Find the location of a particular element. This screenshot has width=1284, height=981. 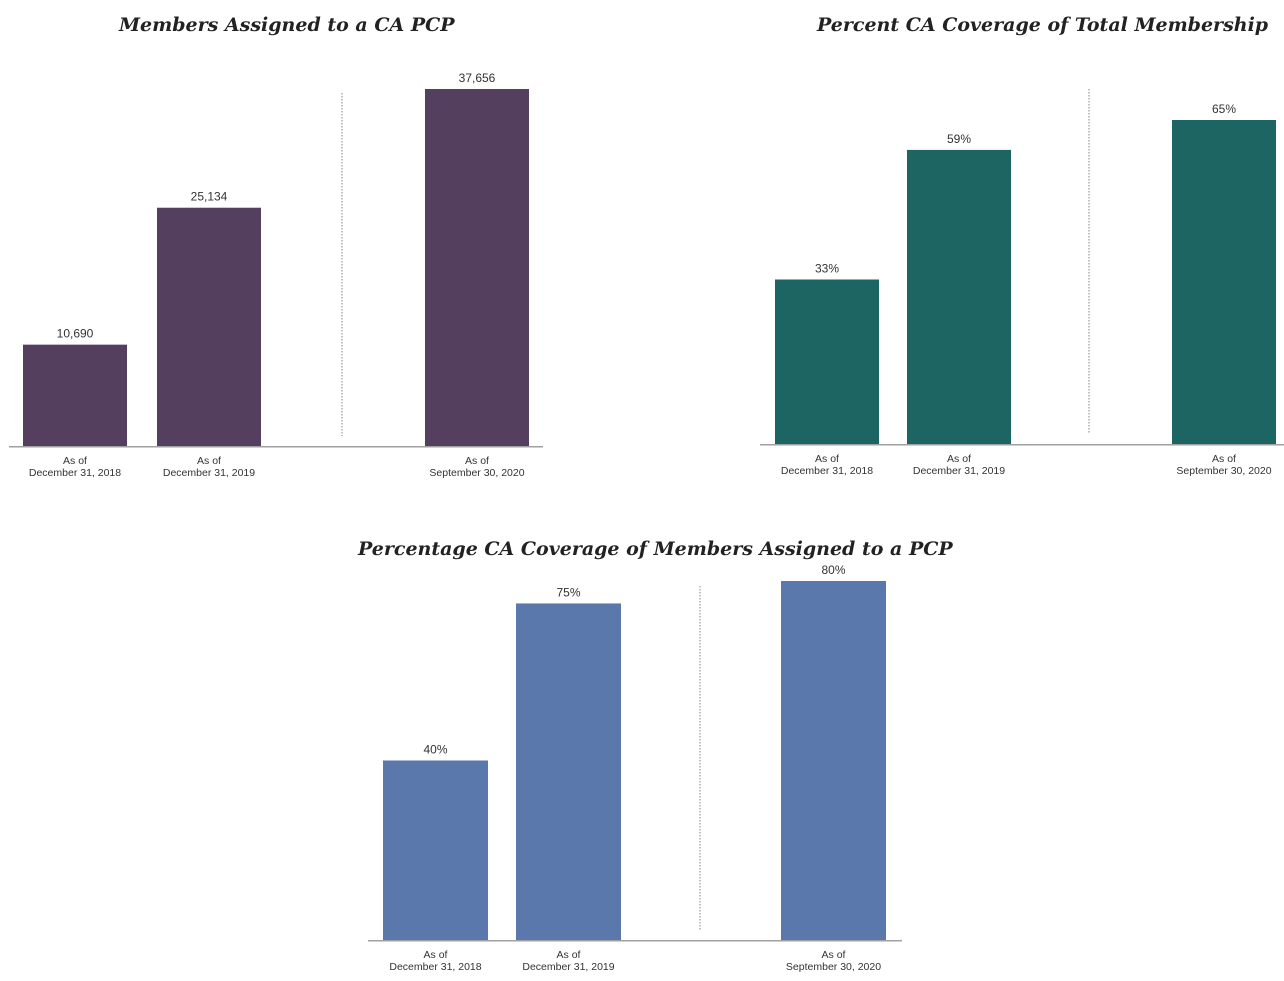

total-membership-category-label-1-line-2: December 31, 2018 is located at coordinates (827, 471).